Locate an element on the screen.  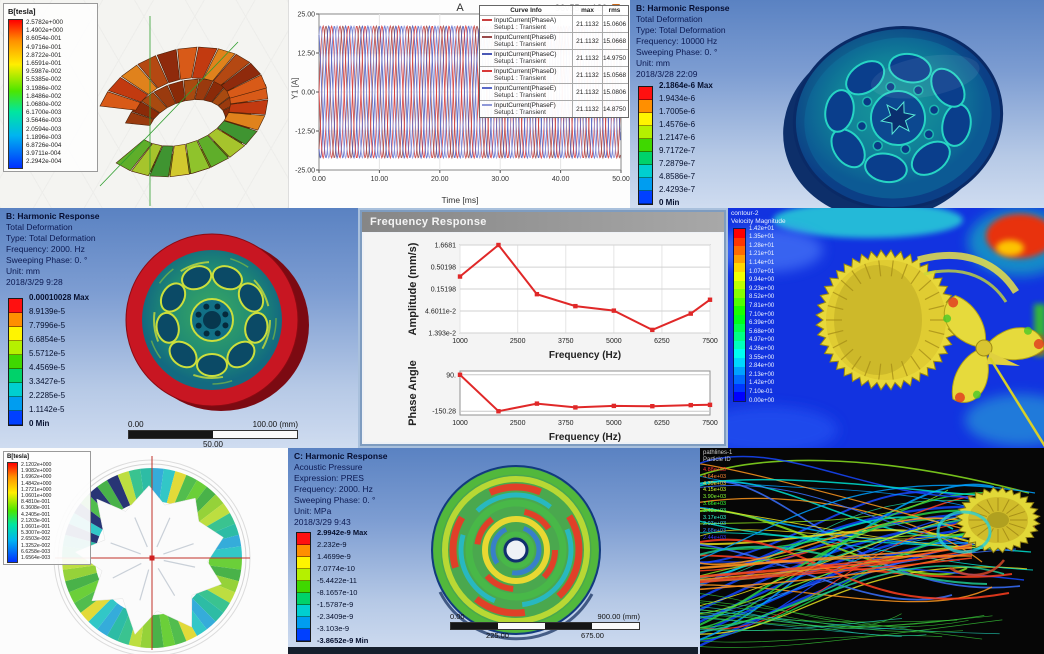
torus-b-field-plot is located at coordinates (184, 111).